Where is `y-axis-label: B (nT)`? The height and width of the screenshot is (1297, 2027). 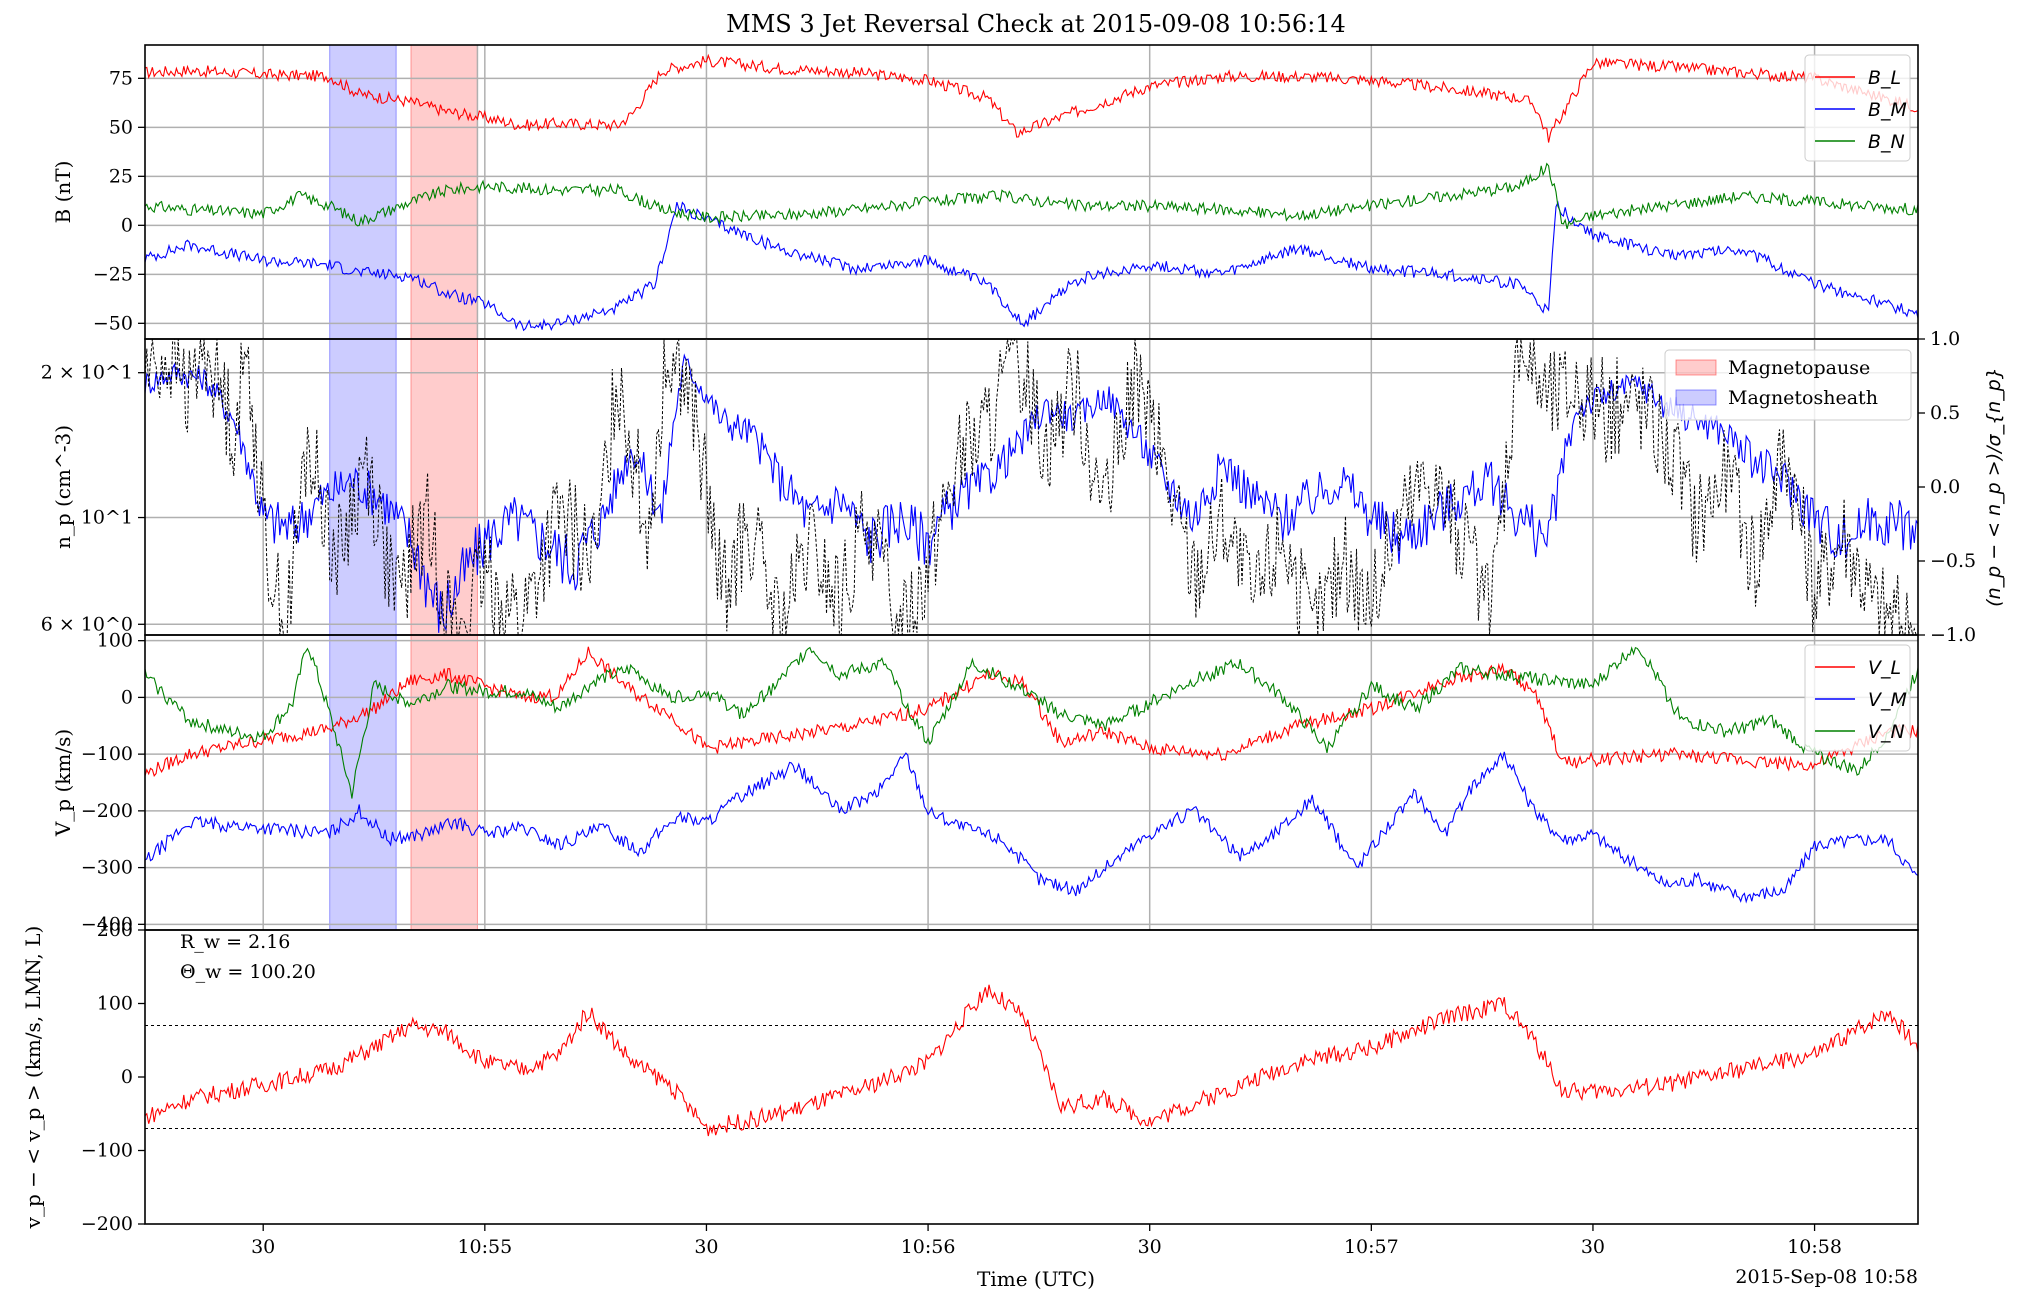 y-axis-label: B (nT) is located at coordinates (63, 192).